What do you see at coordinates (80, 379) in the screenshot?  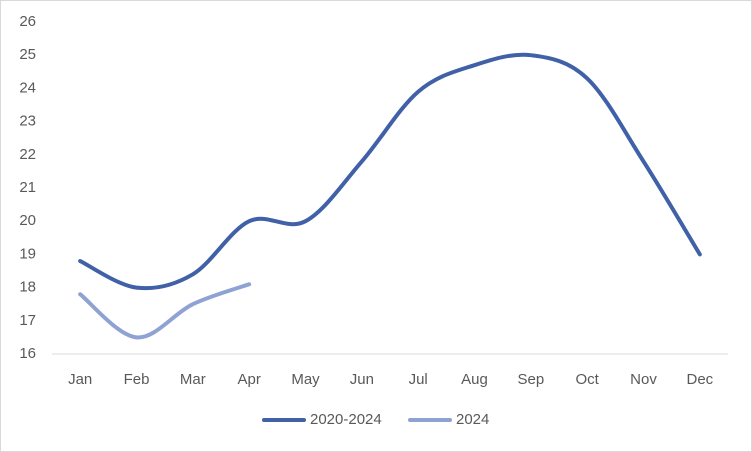 I see `x-tick-label: Jan` at bounding box center [80, 379].